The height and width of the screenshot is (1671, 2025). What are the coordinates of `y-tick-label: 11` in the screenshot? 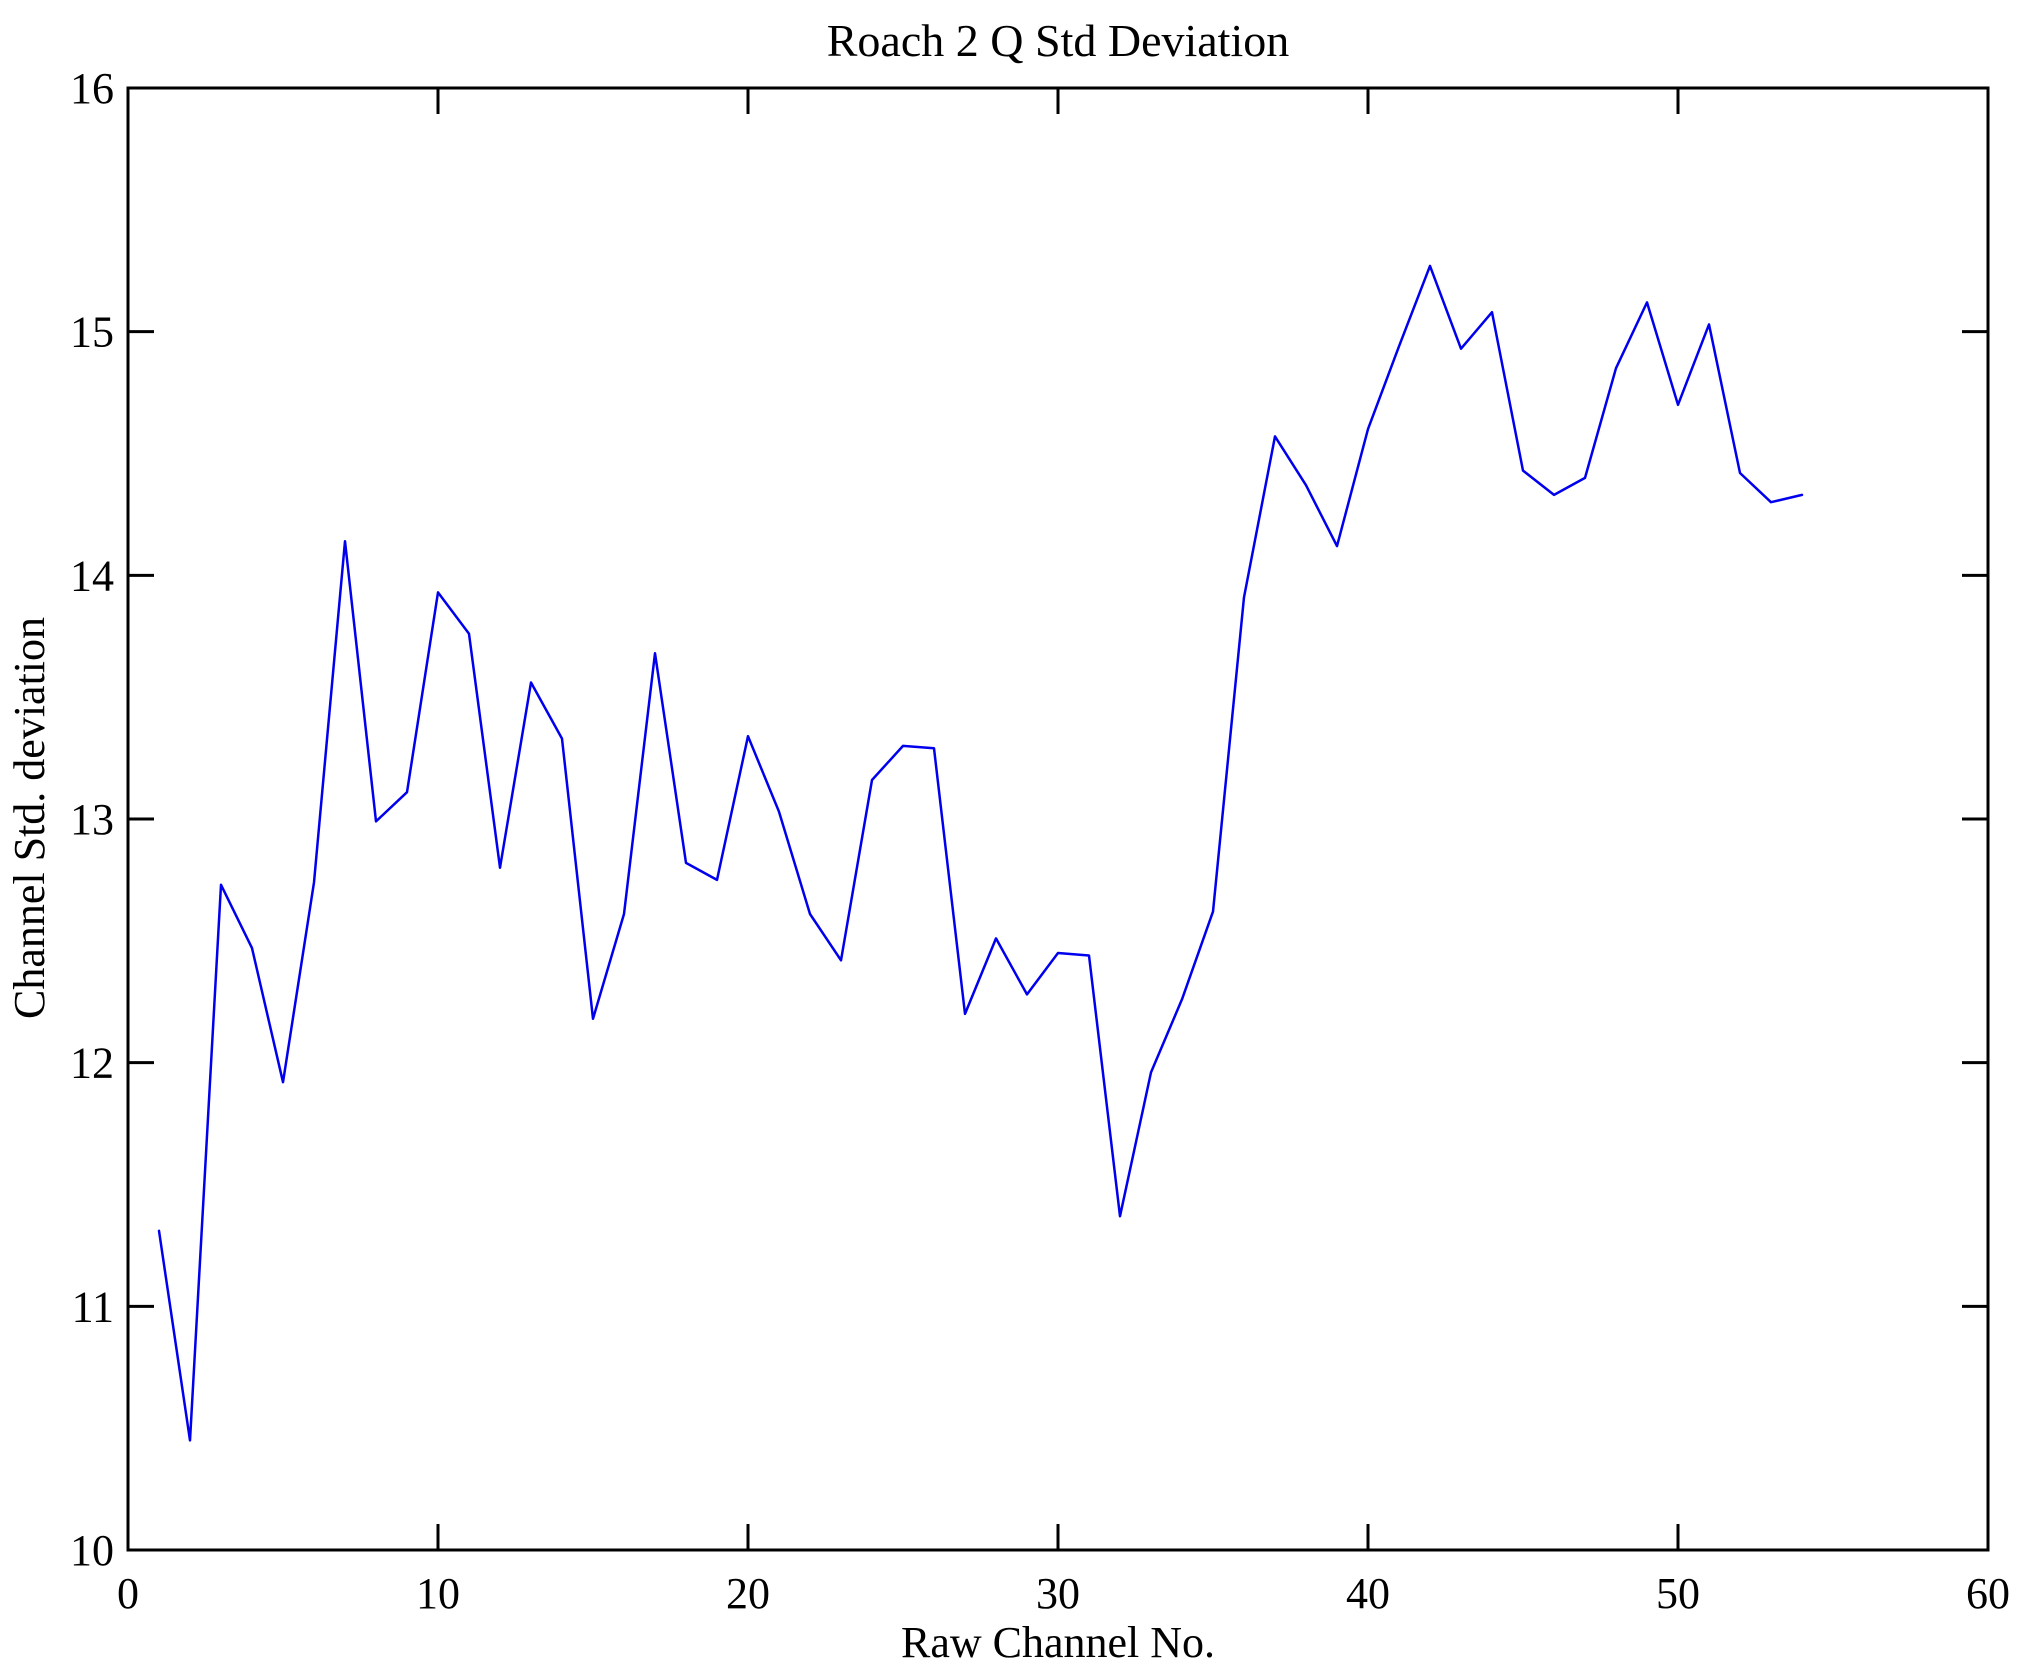 It's located at (93, 1306).